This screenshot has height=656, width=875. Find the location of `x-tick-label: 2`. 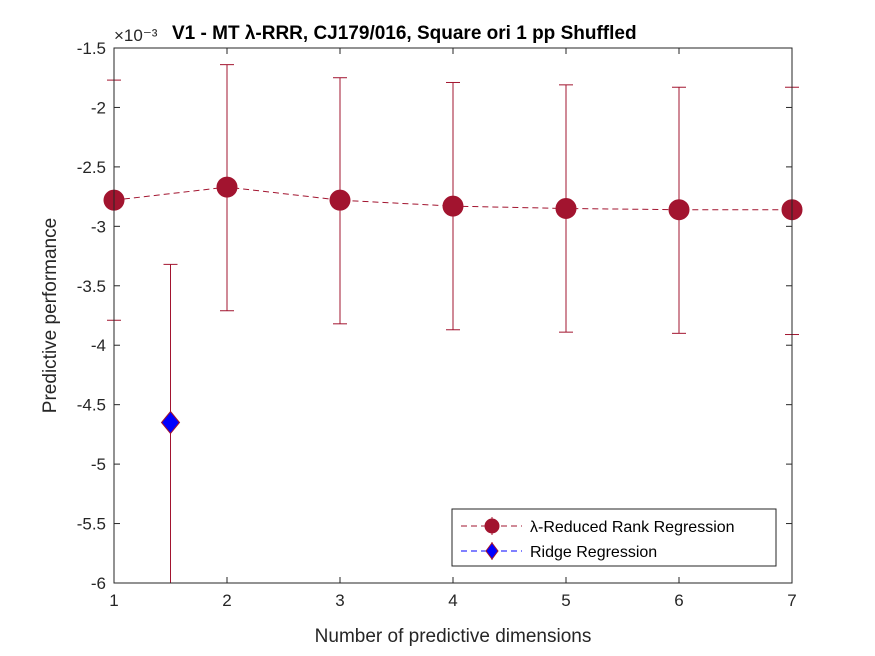

x-tick-label: 2 is located at coordinates (226, 600).